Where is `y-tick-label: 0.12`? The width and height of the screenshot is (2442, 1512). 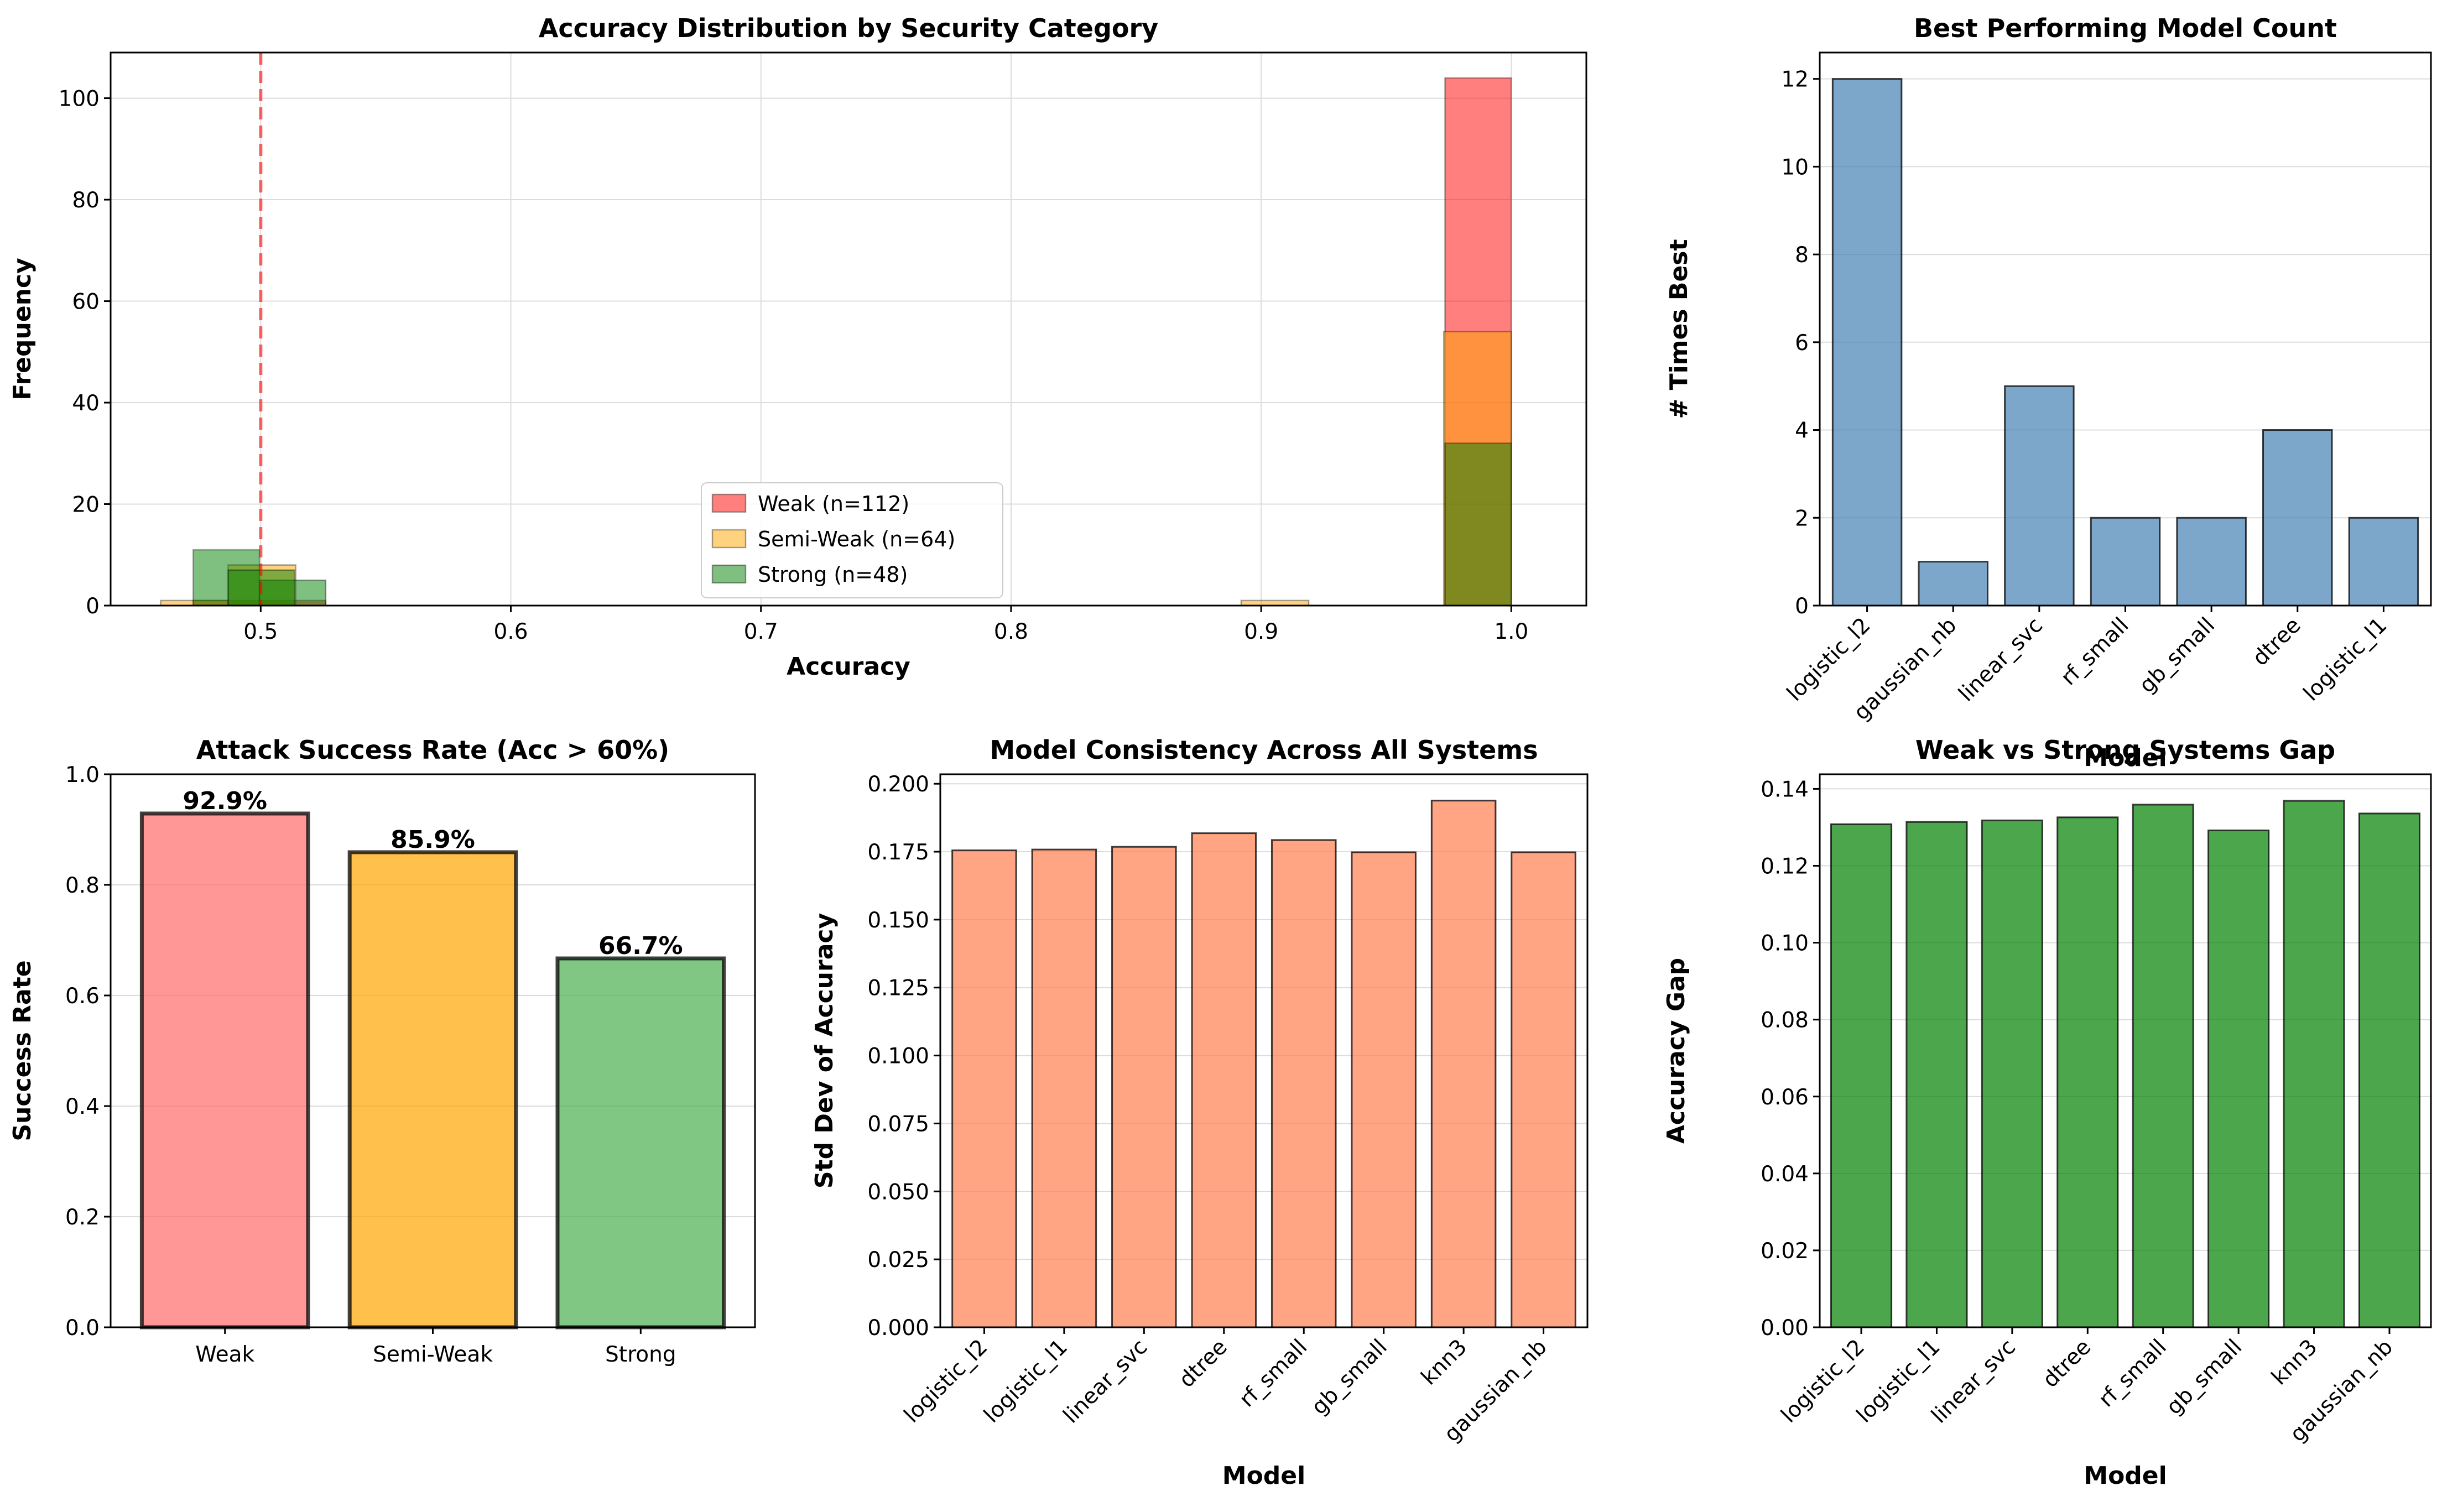
y-tick-label: 0.12 is located at coordinates (1785, 866).